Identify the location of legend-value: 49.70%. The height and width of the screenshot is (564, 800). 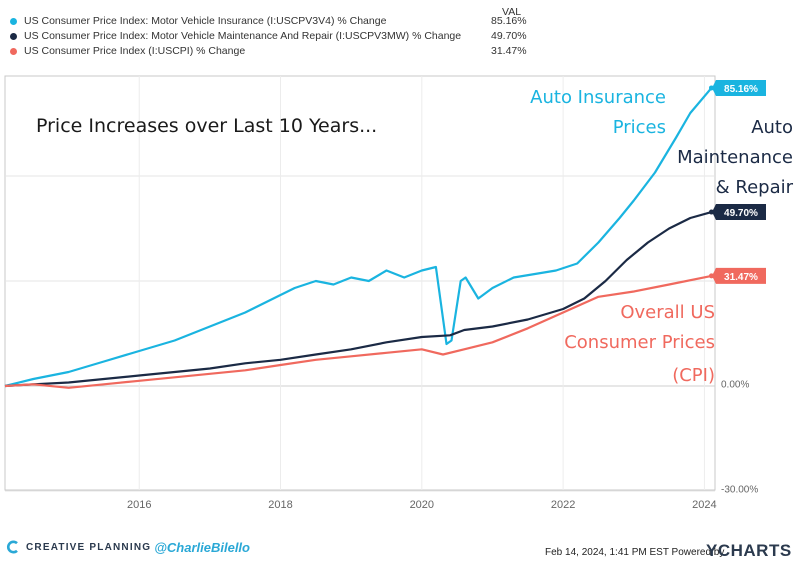
(509, 36).